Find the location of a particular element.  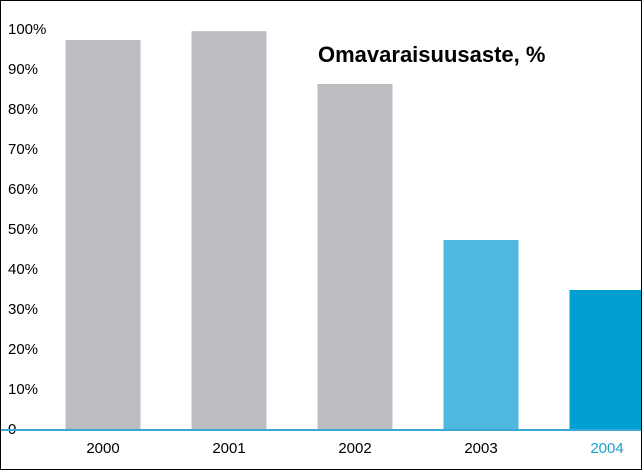

y-tick-label: 90% is located at coordinates (23, 69).